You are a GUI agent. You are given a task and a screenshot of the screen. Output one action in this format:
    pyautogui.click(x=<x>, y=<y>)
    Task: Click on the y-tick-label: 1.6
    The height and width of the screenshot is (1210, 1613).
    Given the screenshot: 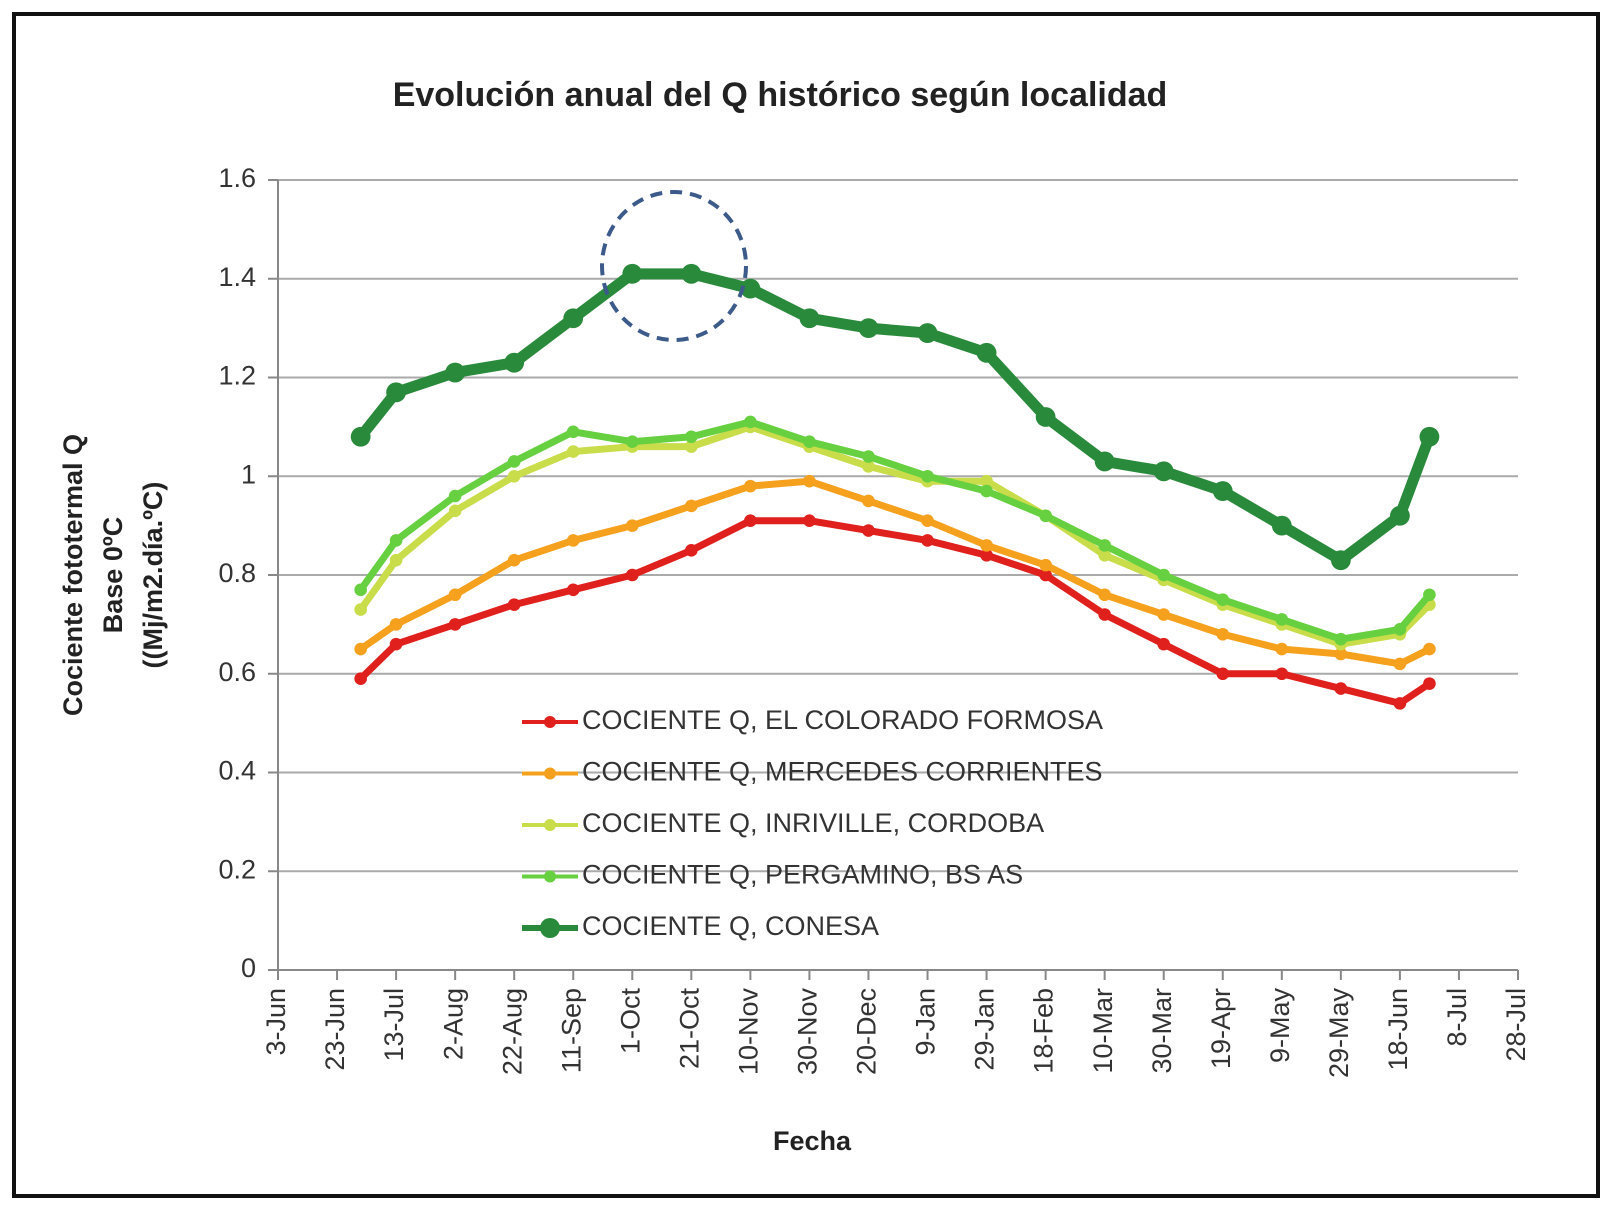 What is the action you would take?
    pyautogui.click(x=237, y=178)
    